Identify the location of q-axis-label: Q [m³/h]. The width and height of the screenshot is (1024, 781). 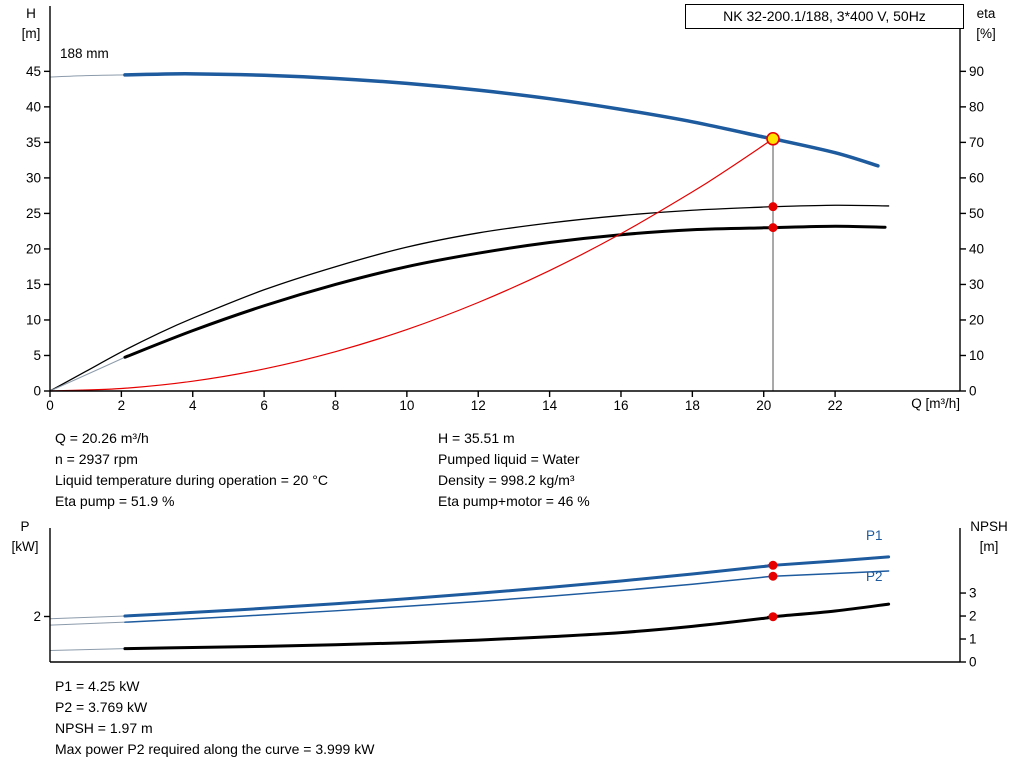
(935, 403).